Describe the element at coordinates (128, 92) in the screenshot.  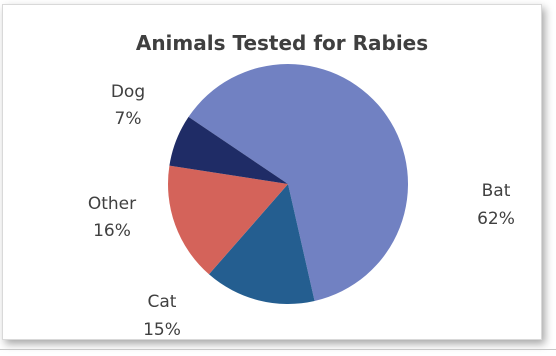
I see `label-dog-name: Dog` at that location.